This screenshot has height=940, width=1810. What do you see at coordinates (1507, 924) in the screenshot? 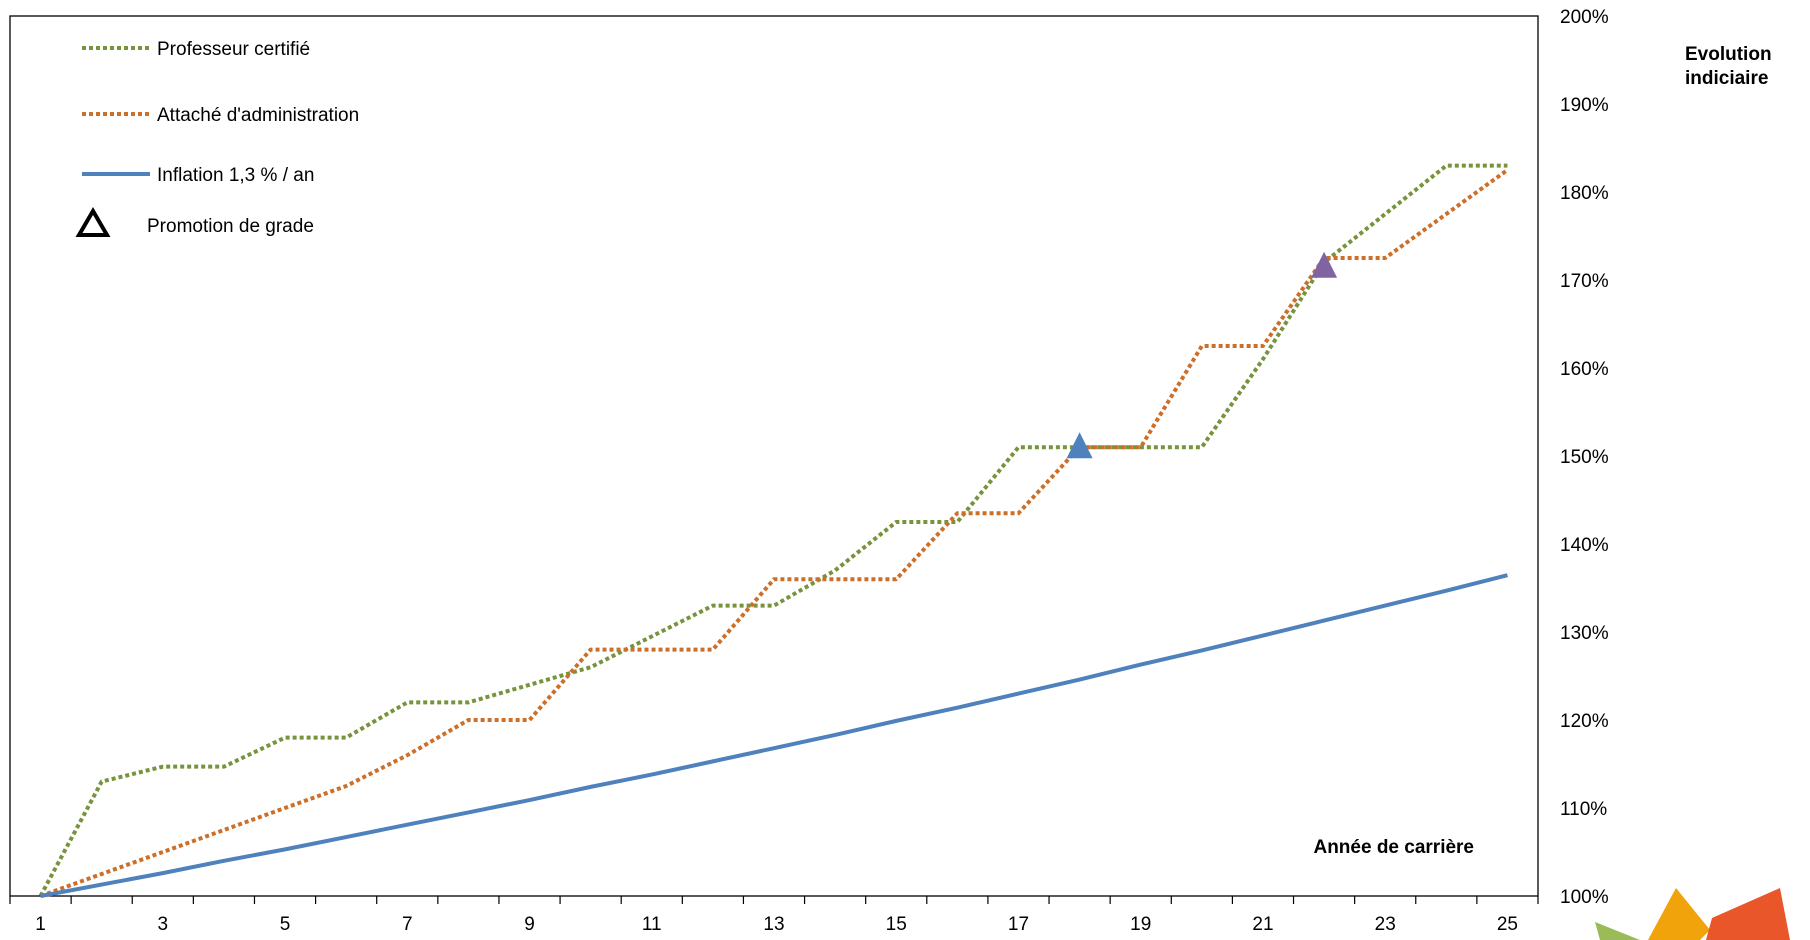
I see `x-tick-label: 25` at bounding box center [1507, 924].